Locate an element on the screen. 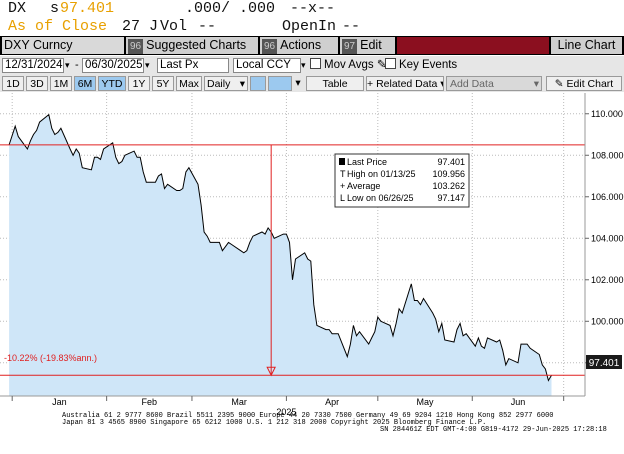  edit-button: 97 Edit is located at coordinates (367, 45).